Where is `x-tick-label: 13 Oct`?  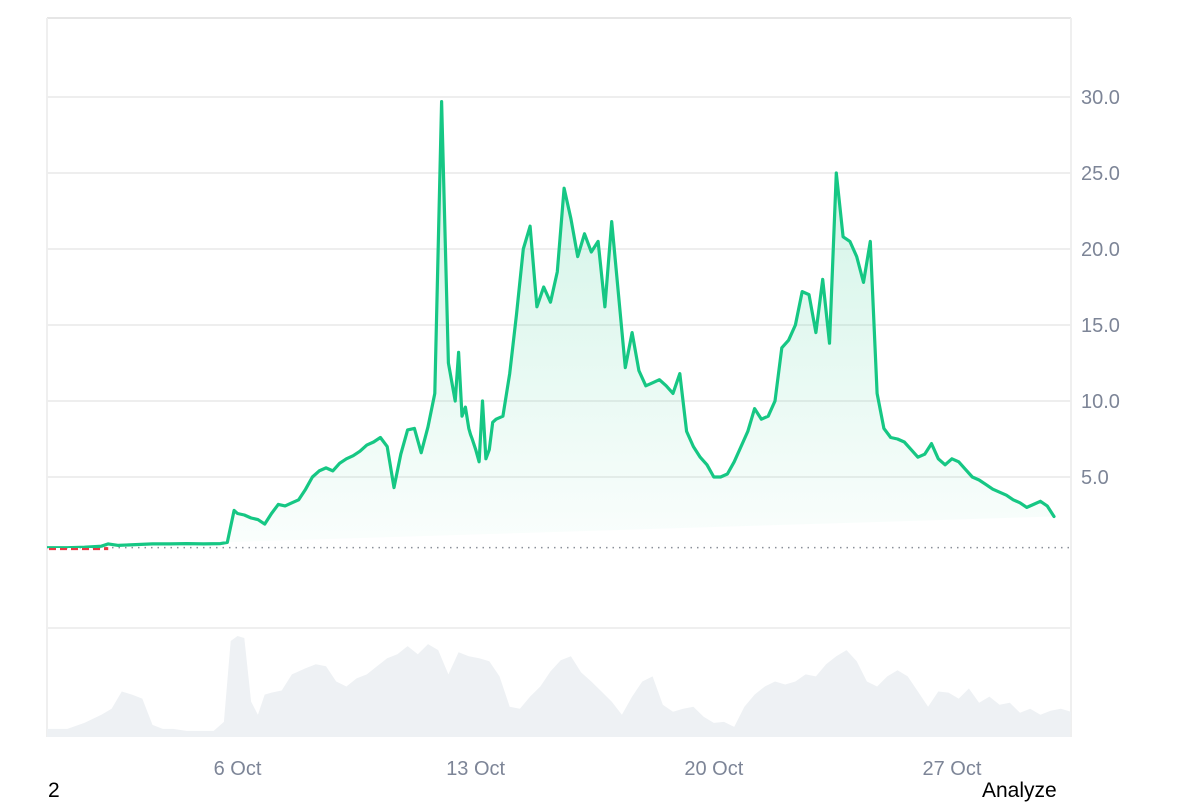 x-tick-label: 13 Oct is located at coordinates (475, 769).